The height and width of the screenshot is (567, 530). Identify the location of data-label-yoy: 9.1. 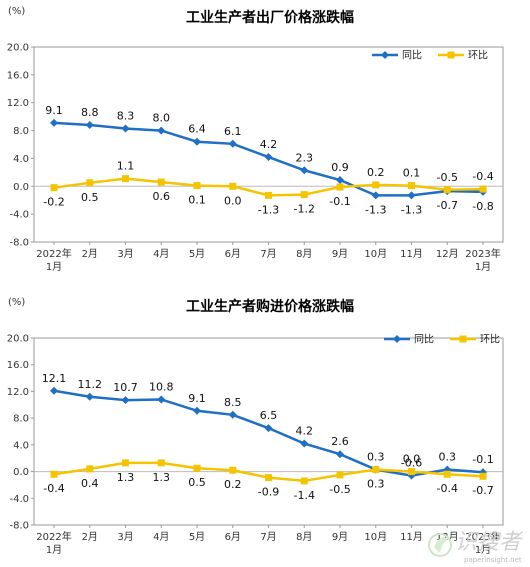
(54, 110).